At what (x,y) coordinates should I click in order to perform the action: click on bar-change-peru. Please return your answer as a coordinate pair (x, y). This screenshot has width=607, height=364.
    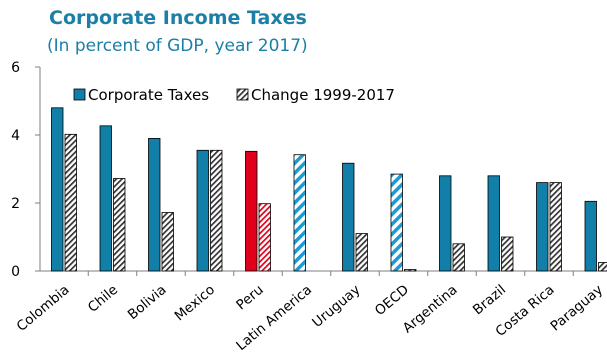
    Looking at the image, I should click on (264, 237).